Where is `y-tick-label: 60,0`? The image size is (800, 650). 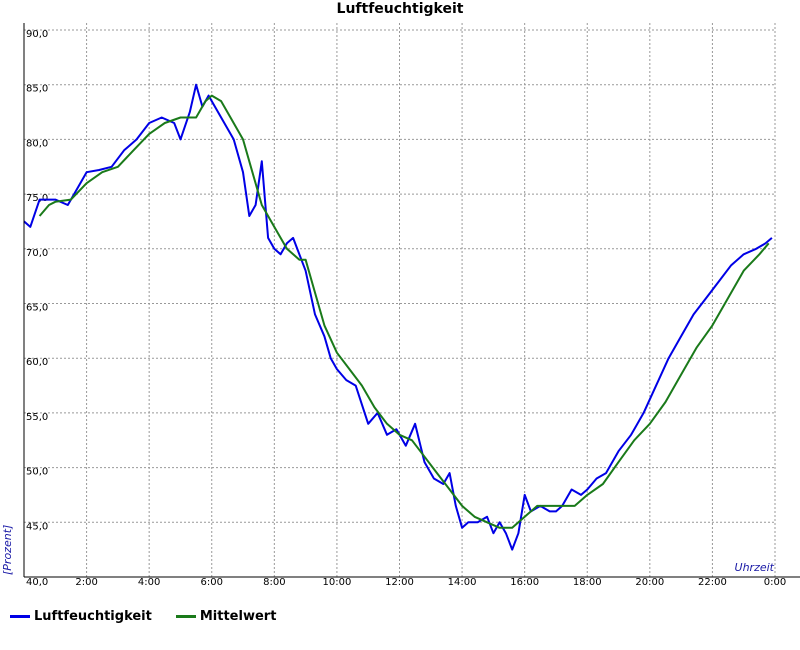 y-tick-label: 60,0 is located at coordinates (37, 362).